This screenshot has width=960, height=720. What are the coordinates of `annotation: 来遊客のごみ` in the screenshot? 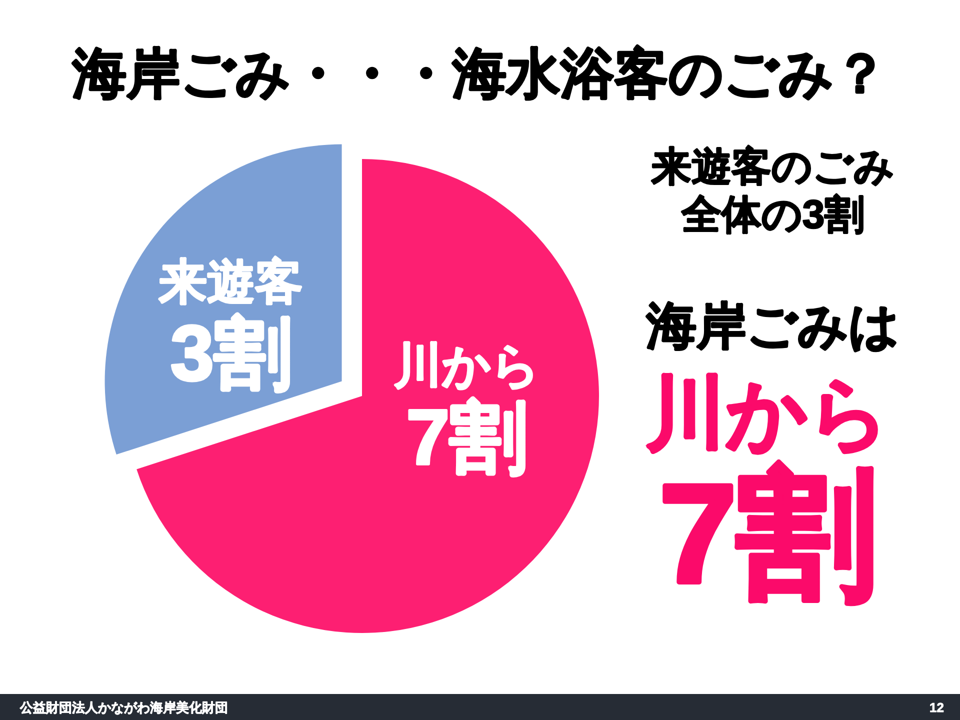 It's located at (773, 167).